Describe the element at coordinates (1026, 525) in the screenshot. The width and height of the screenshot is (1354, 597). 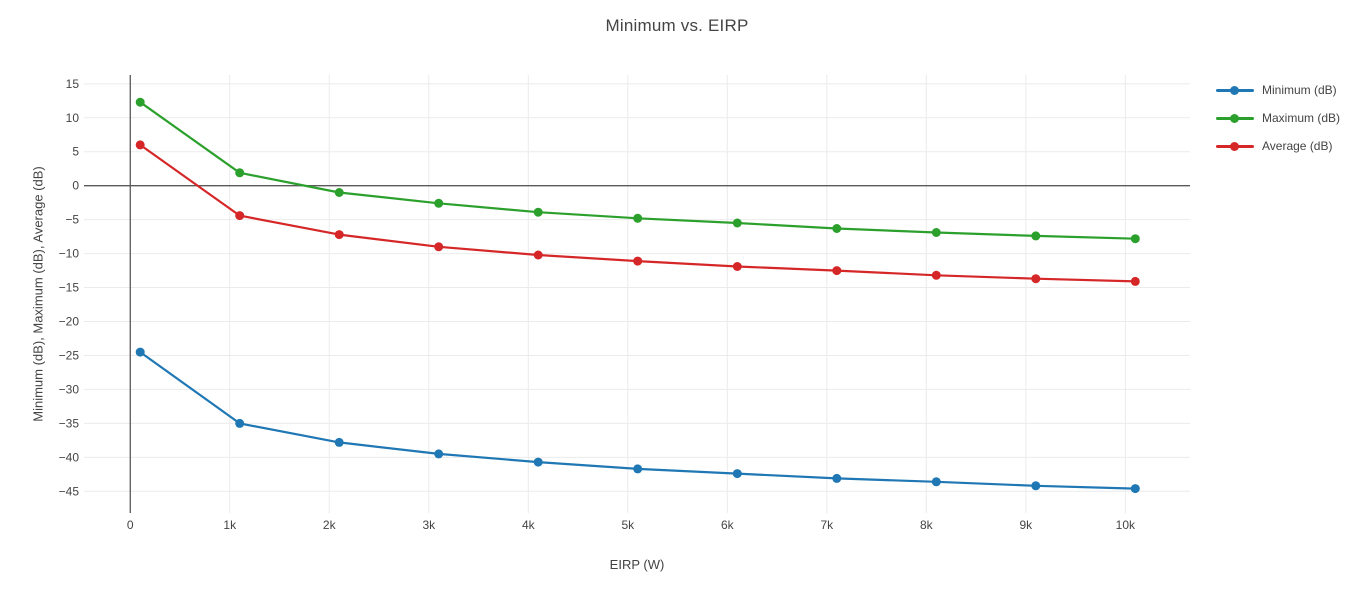
I see `x-tick-label: 9k` at that location.